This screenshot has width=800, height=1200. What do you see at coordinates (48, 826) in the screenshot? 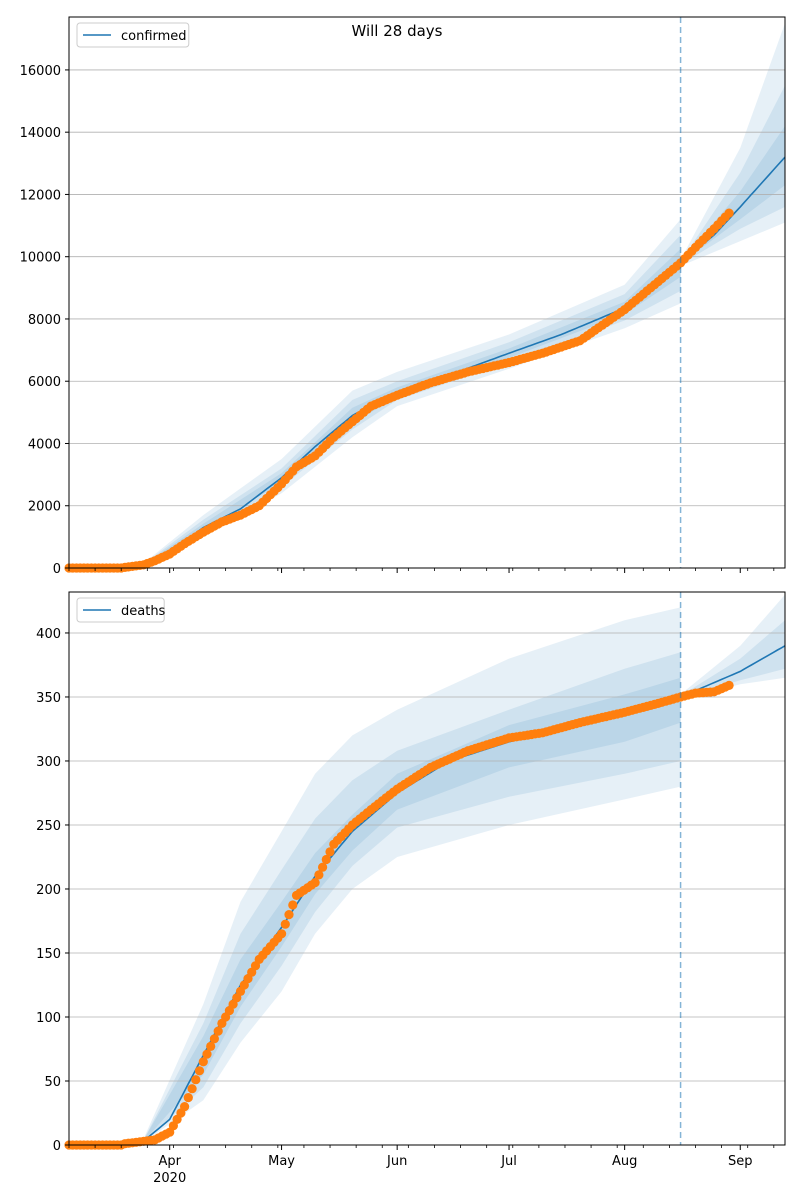
I see `y-tick-label: 250` at bounding box center [48, 826].